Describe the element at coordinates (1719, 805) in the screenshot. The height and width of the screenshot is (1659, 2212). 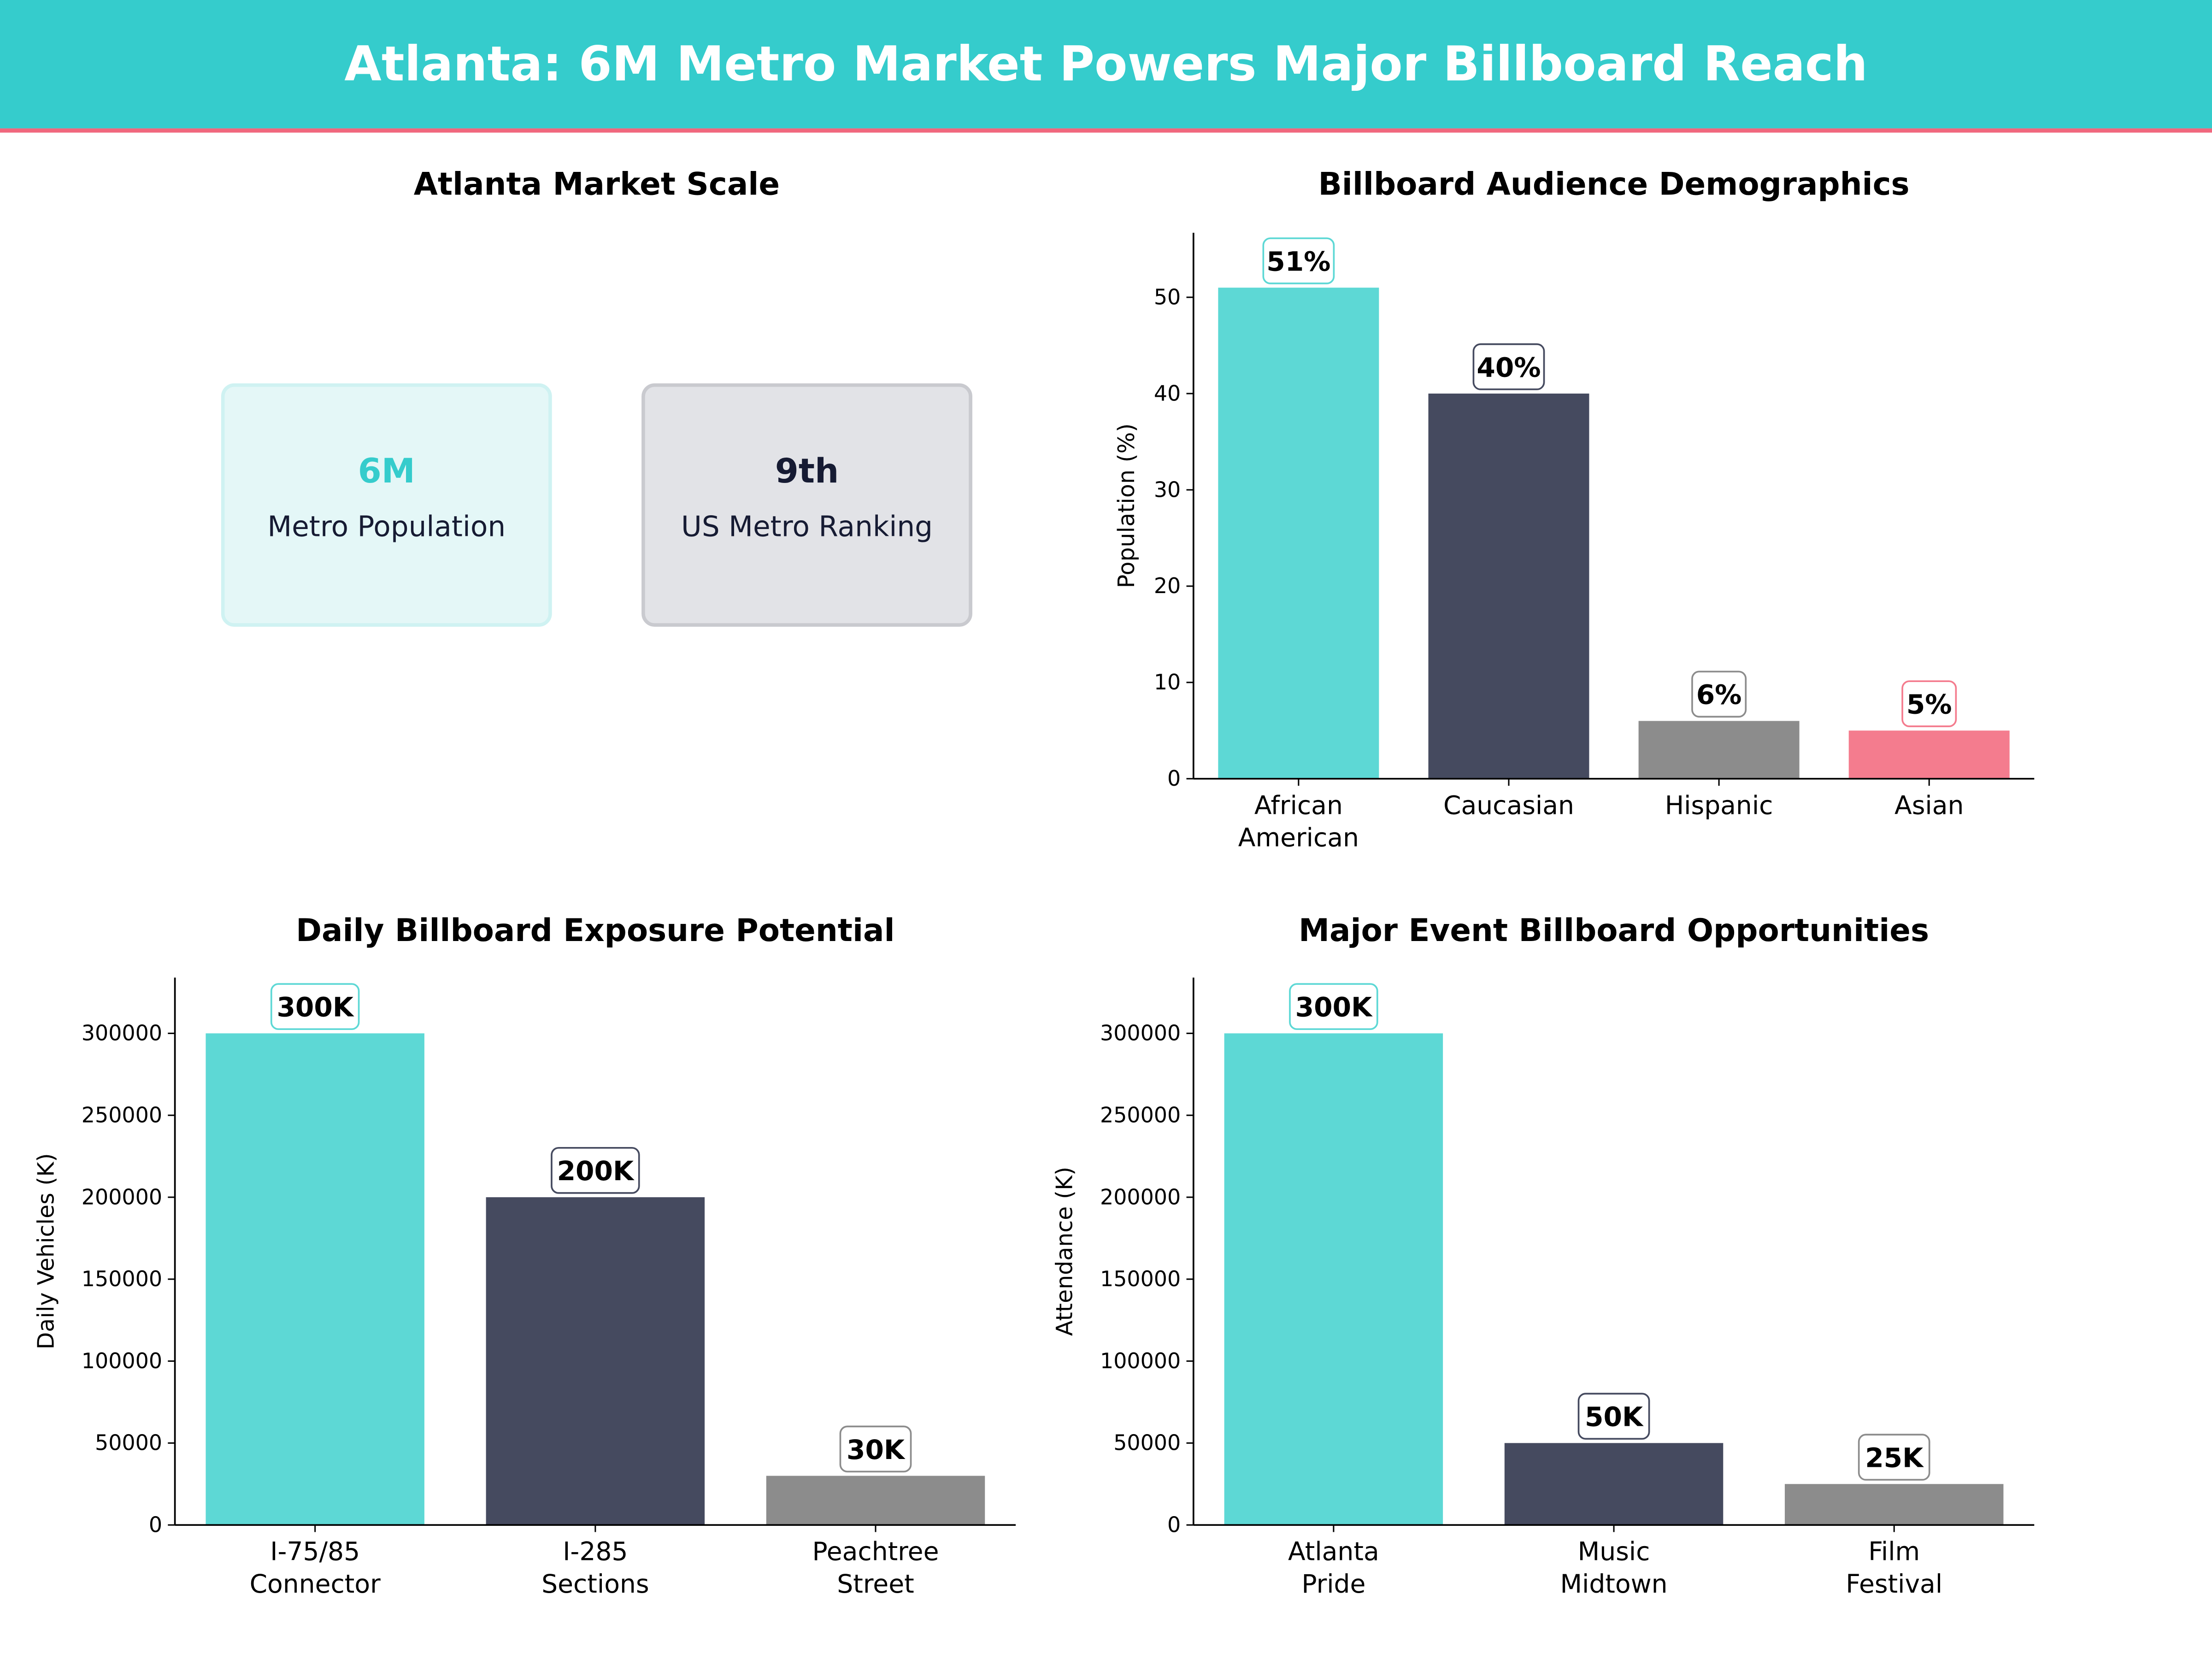
I see `x-tick-label: Hispanic` at that location.